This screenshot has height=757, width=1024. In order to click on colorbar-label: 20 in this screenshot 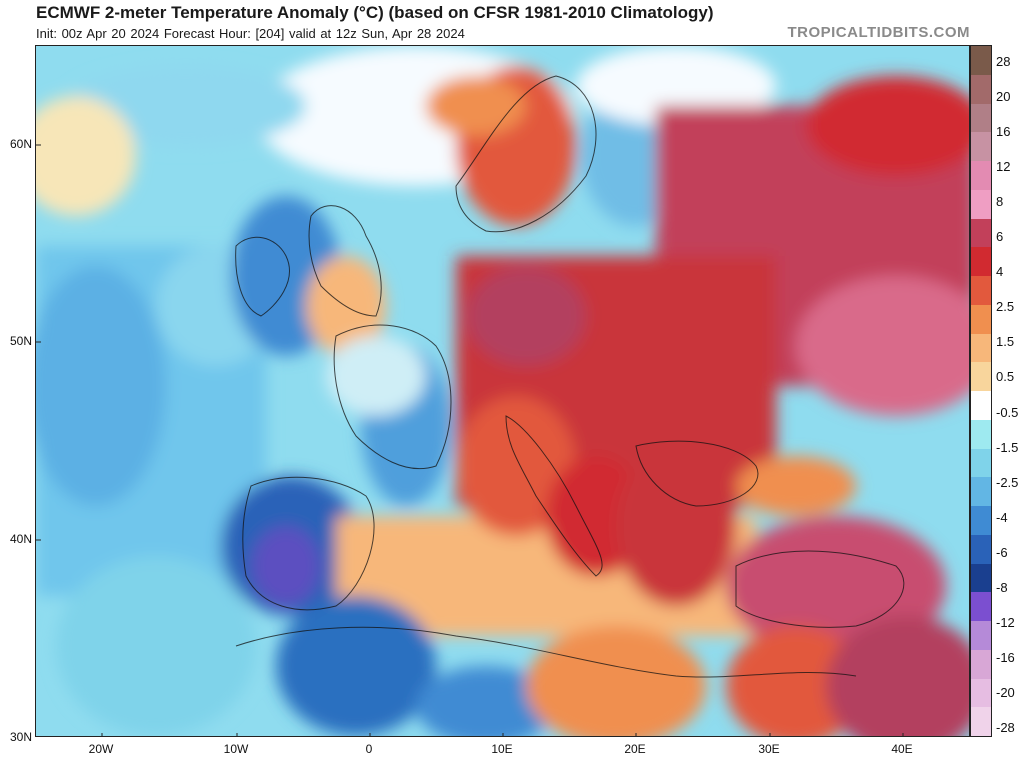, I will do `click(1003, 97)`.